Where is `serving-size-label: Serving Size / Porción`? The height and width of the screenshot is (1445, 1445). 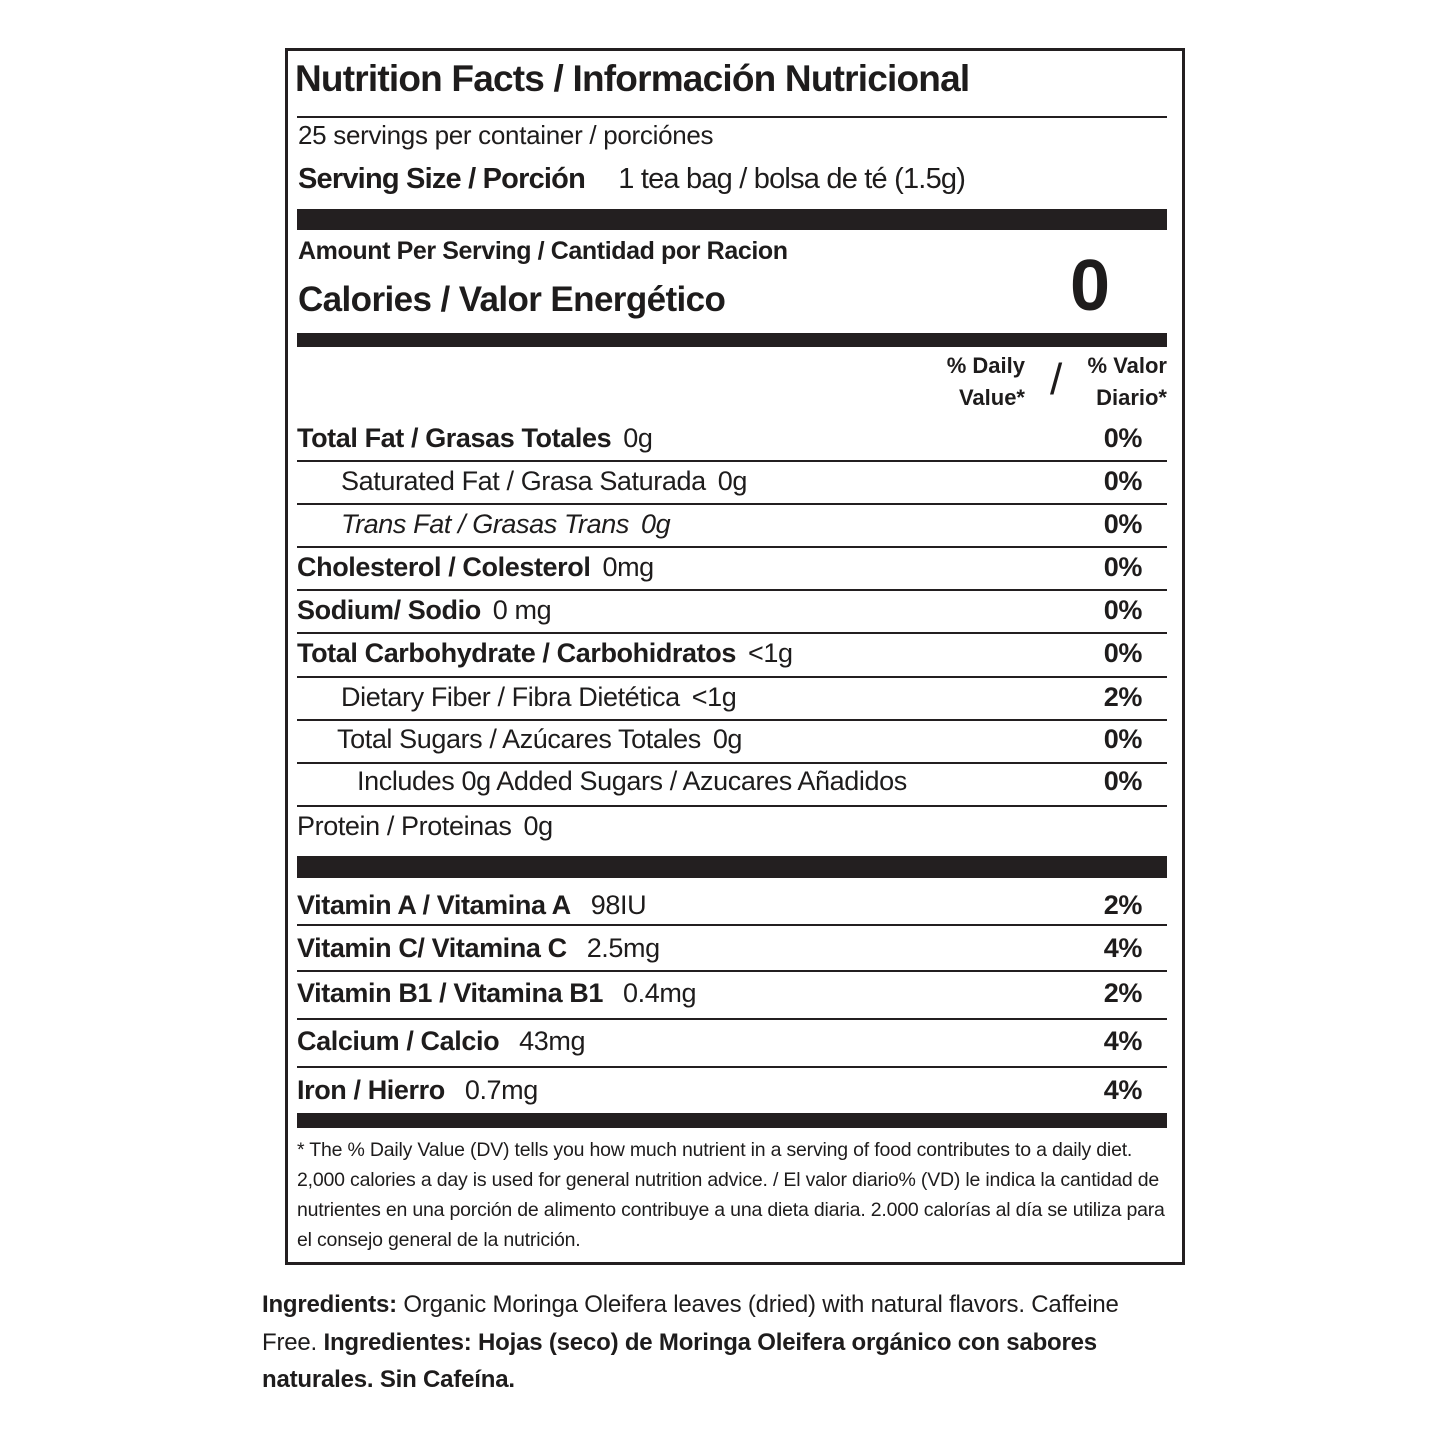 serving-size-label: Serving Size / Porción is located at coordinates (442, 179).